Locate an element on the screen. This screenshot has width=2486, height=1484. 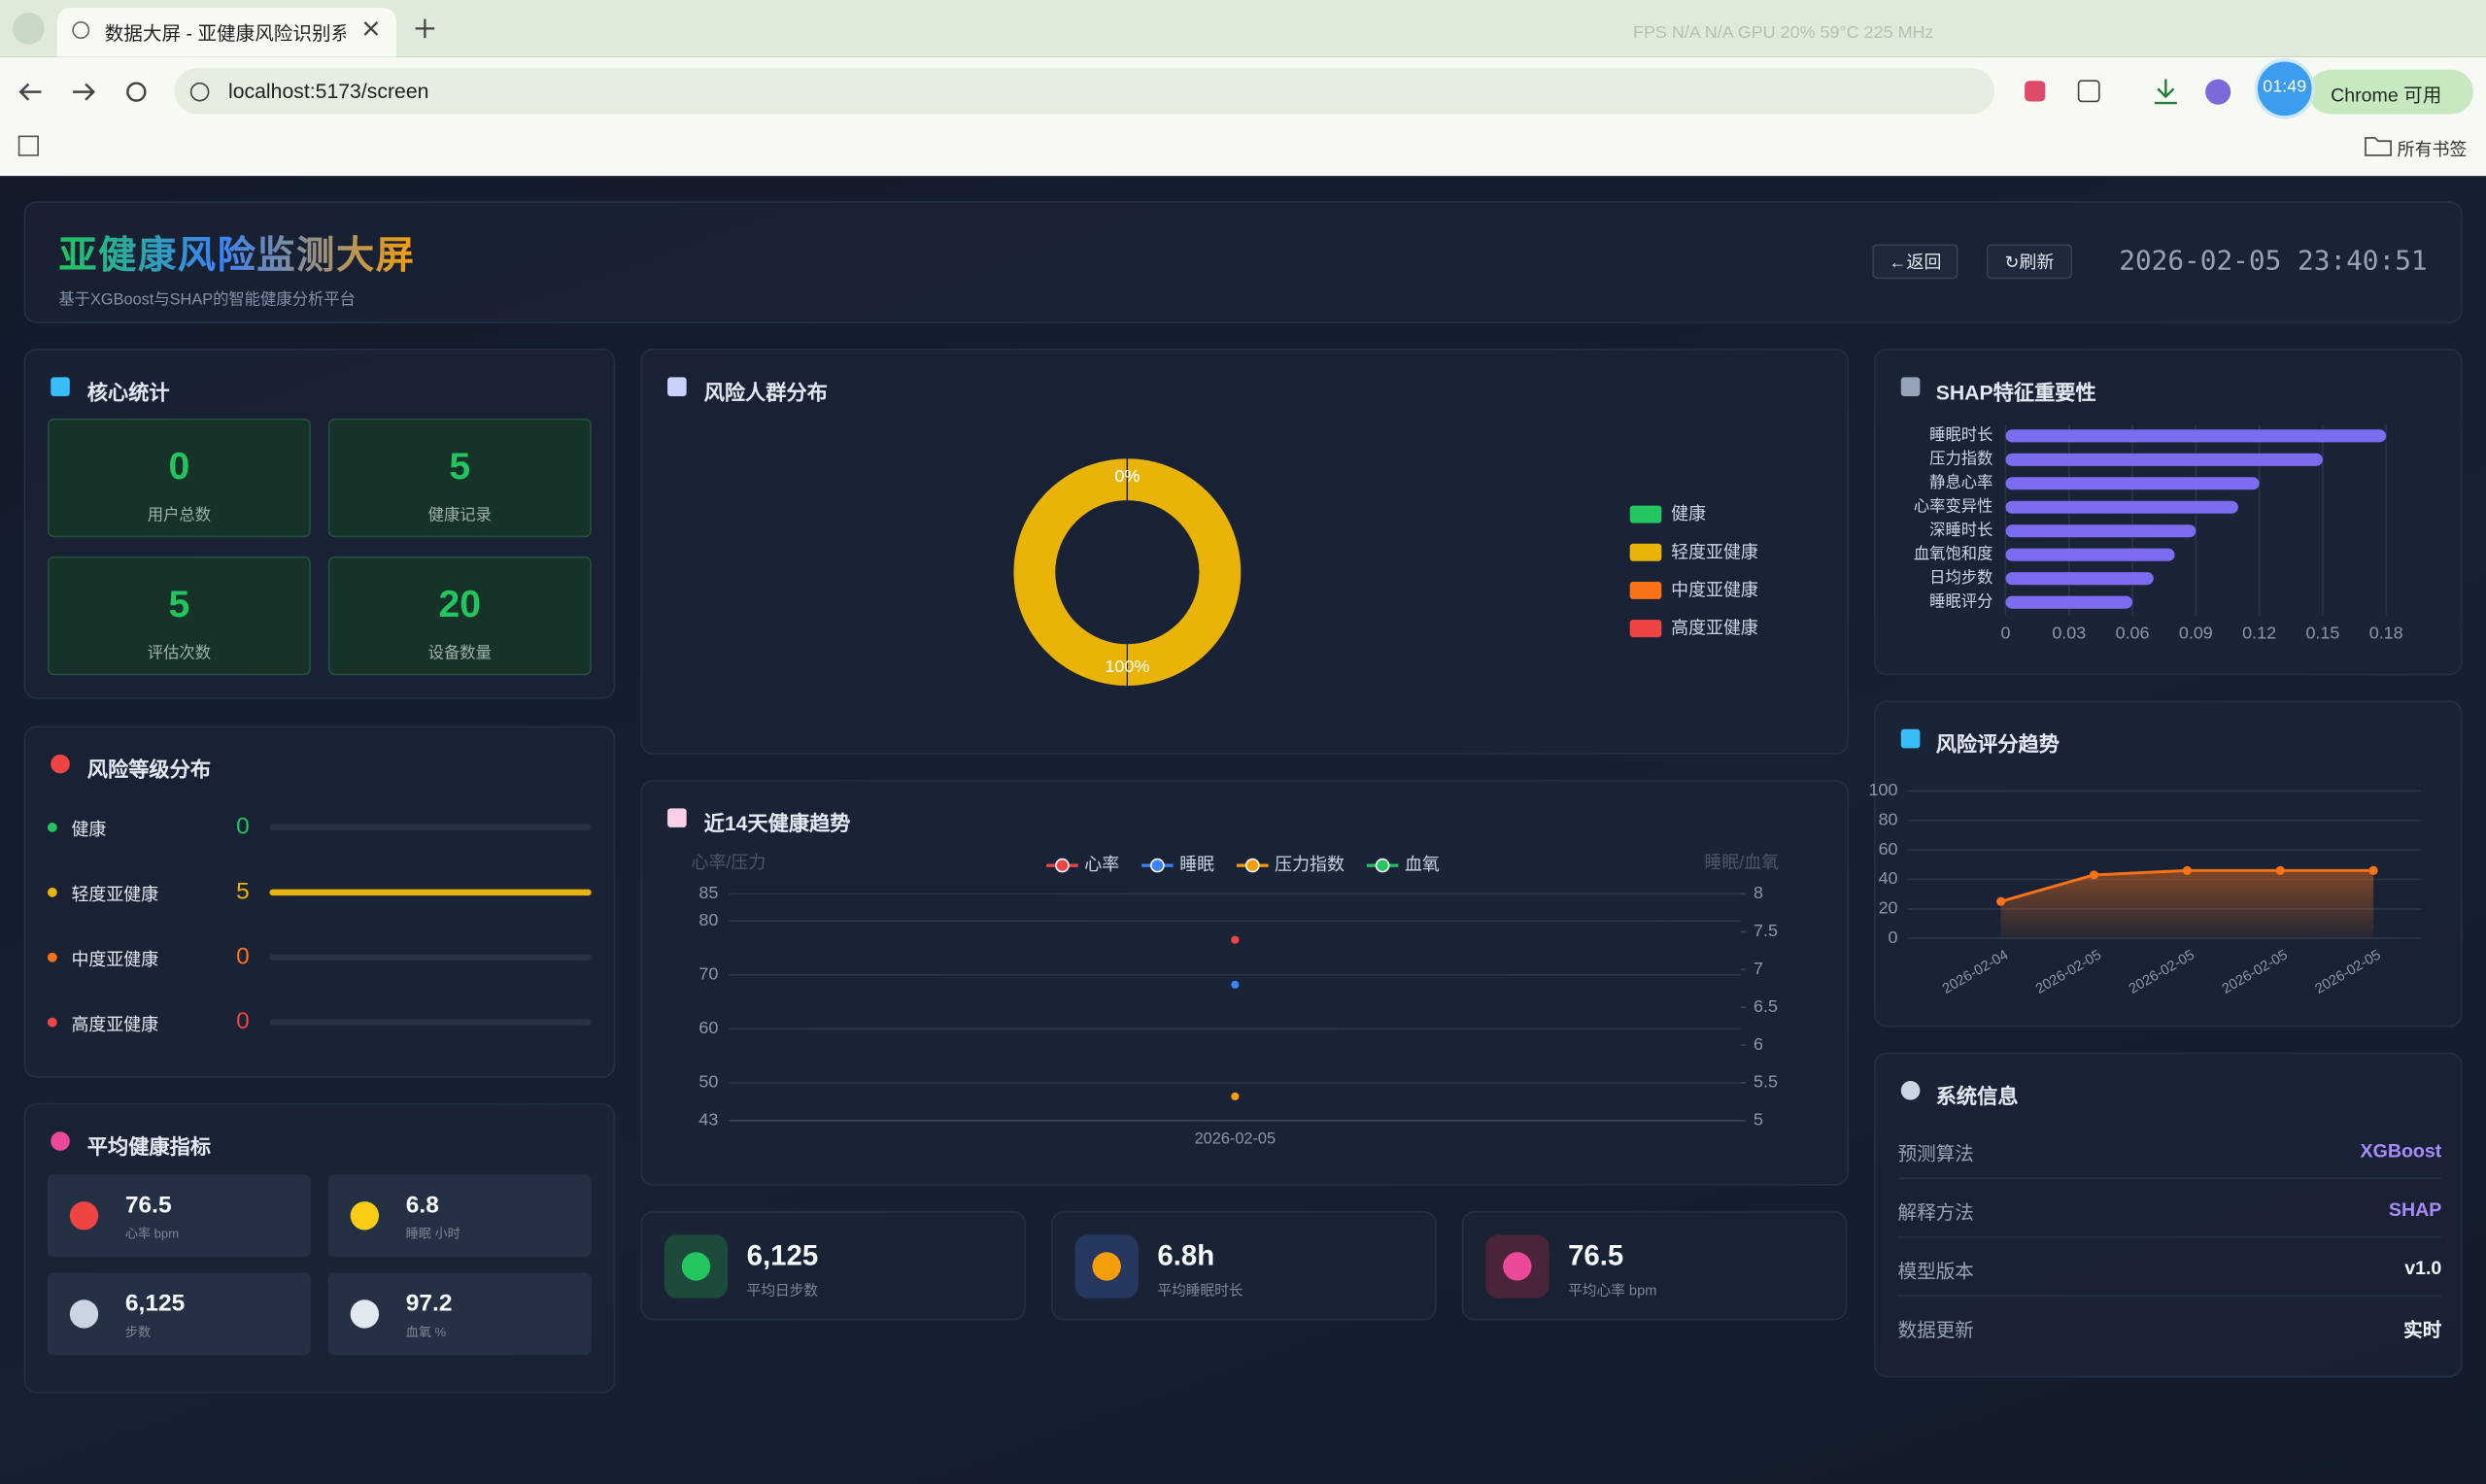
apps is located at coordinates (28, 145).